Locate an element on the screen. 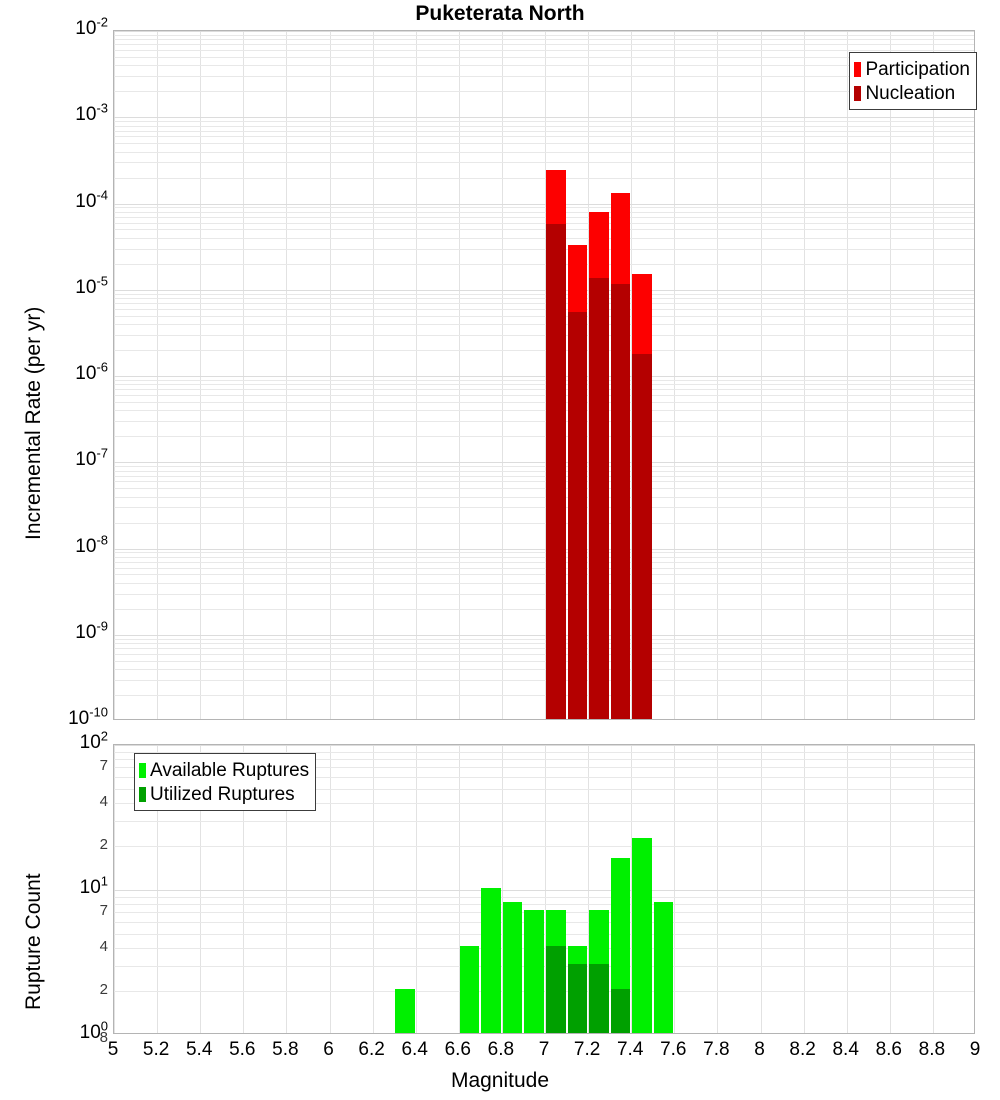 The height and width of the screenshot is (1100, 1000). y-tick-label: 10⁻⁹ is located at coordinates (91, 630).